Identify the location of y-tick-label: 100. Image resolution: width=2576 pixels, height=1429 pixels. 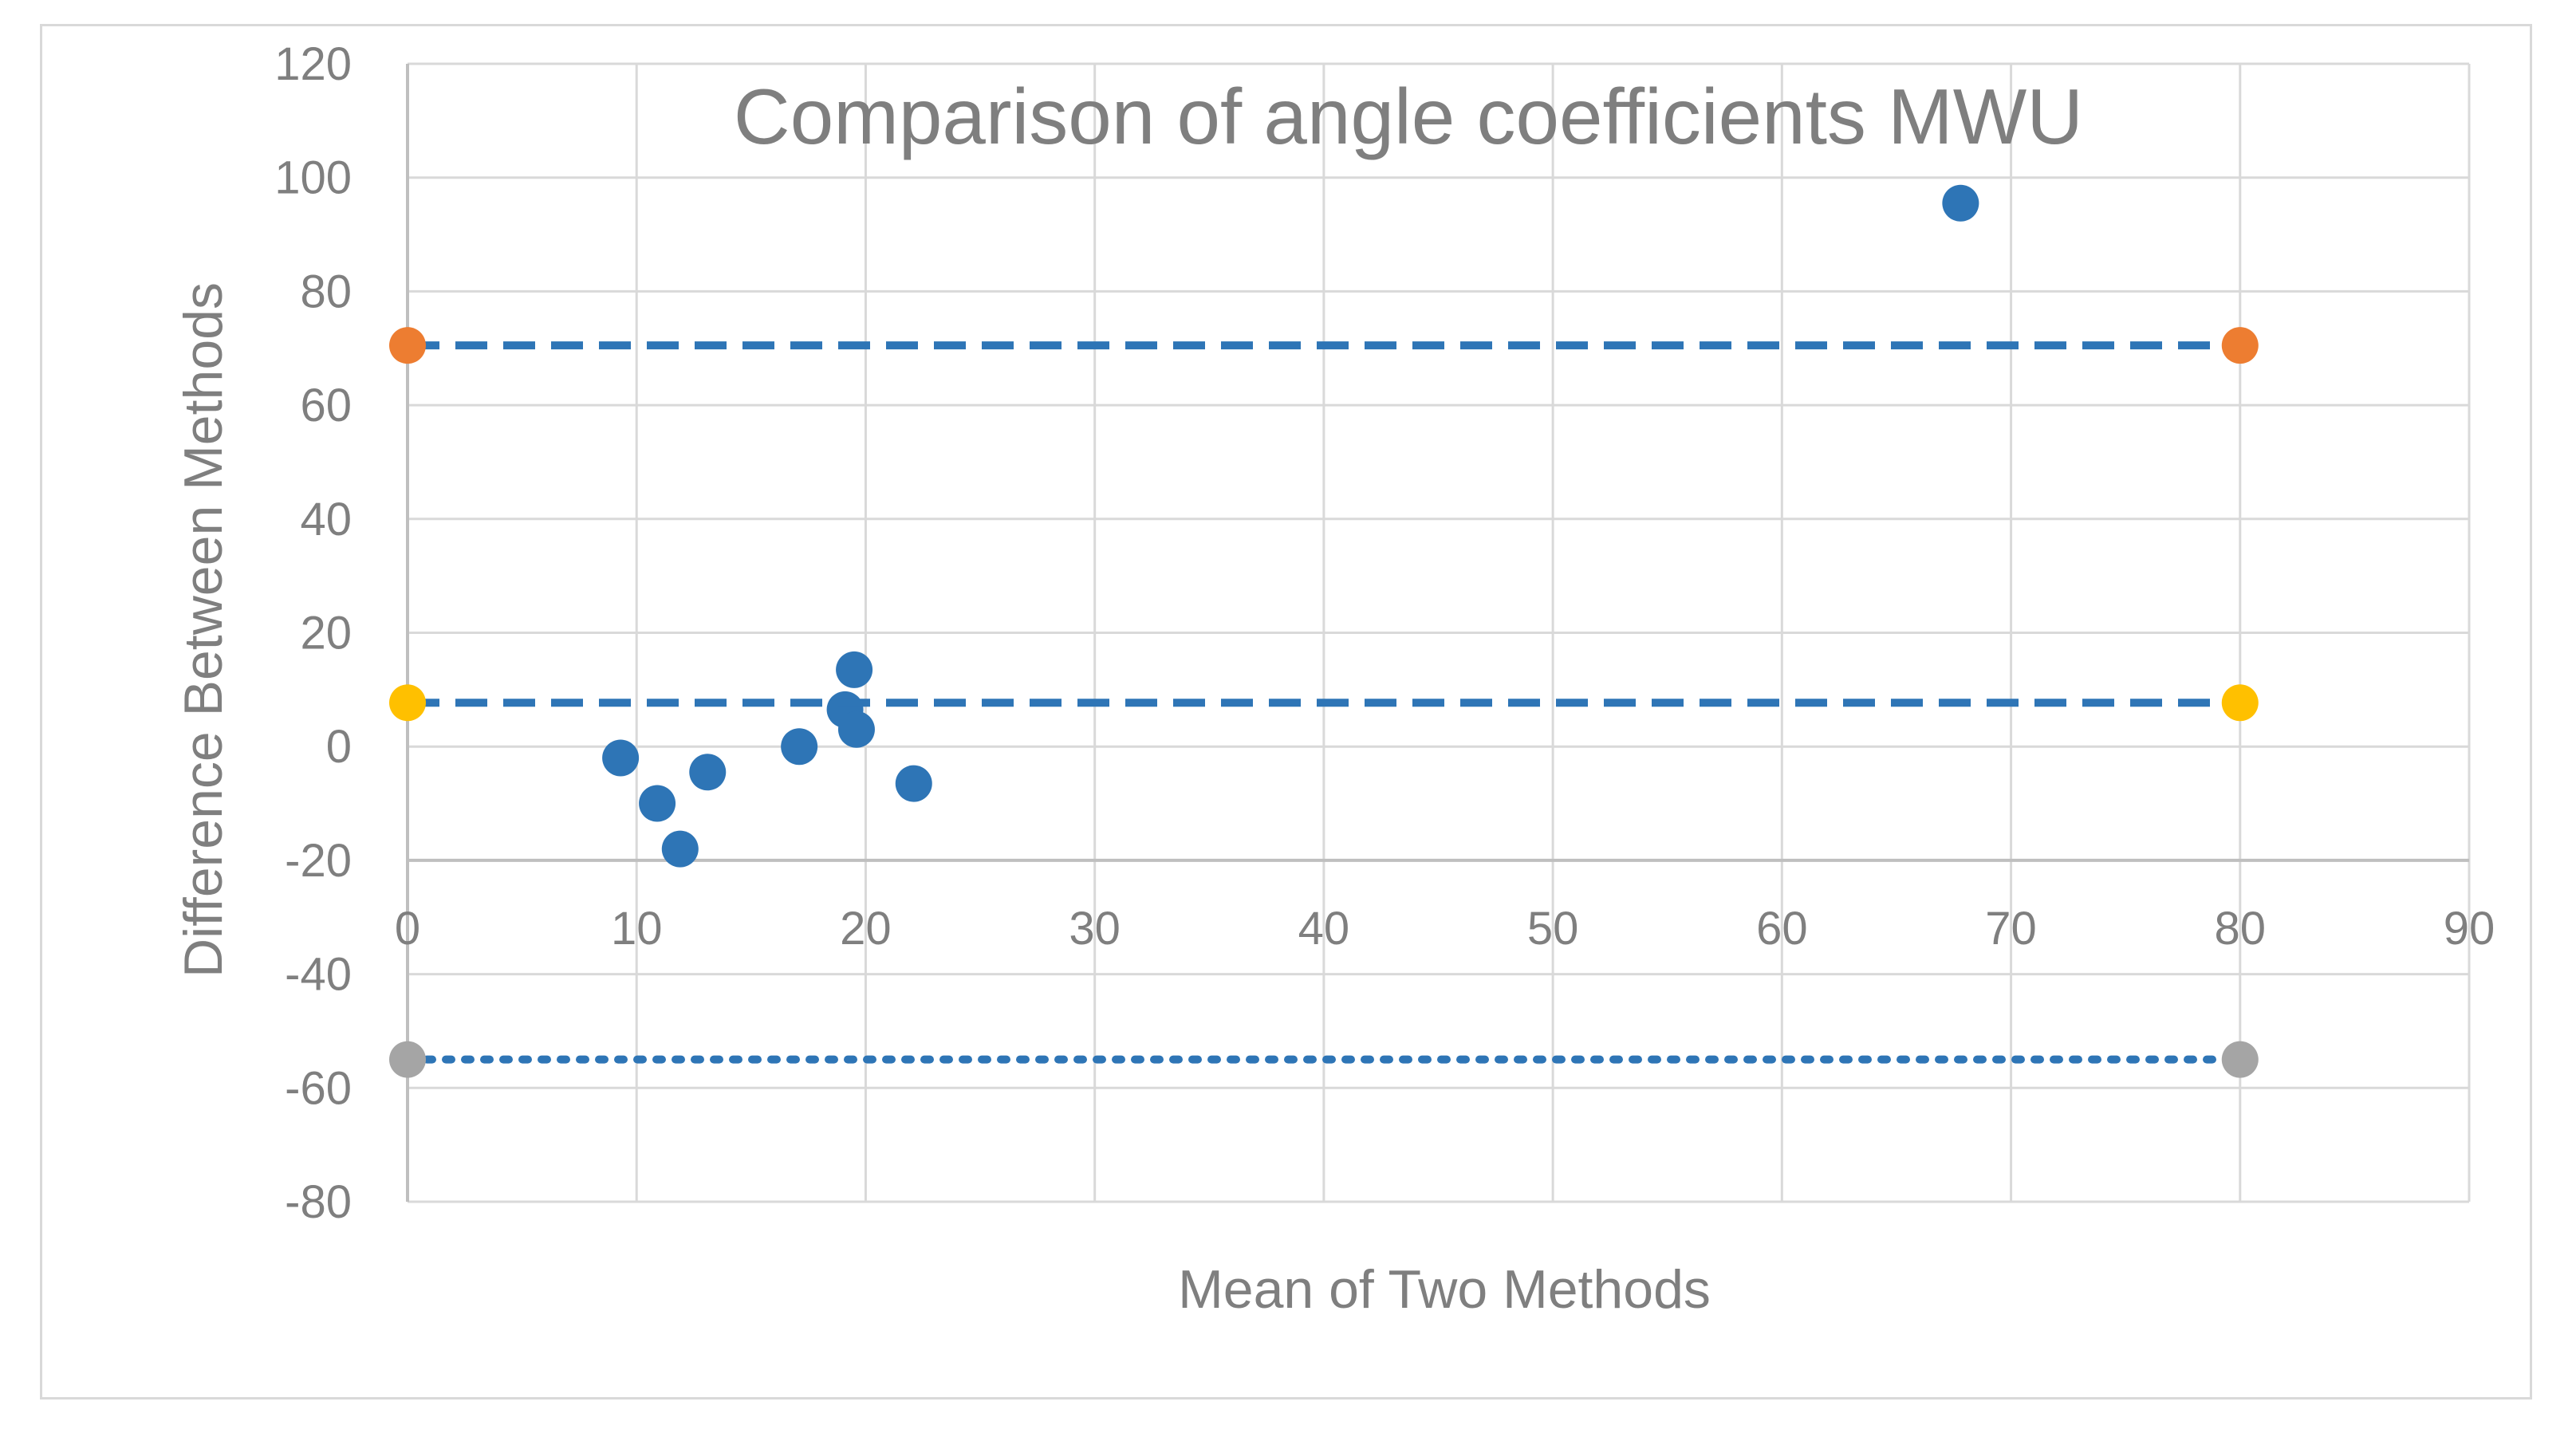
(313, 178).